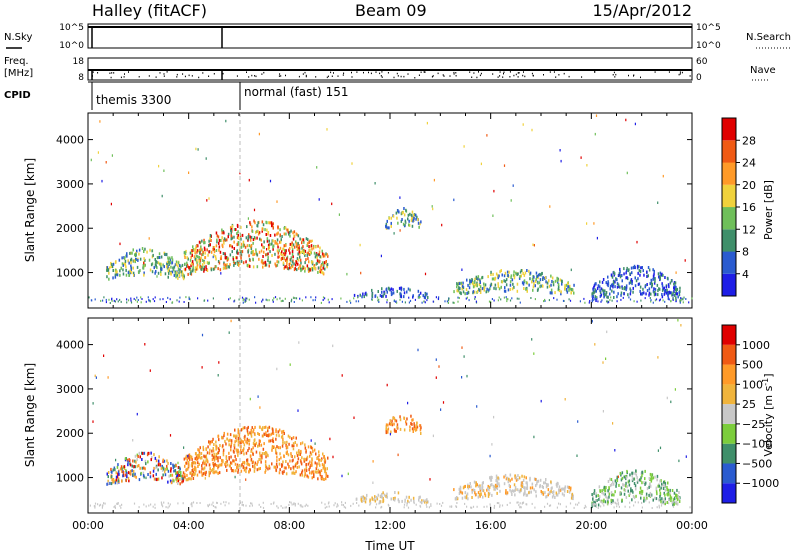 The width and height of the screenshot is (800, 554). I want to click on y-tick-label: 2000, so click(70, 228).